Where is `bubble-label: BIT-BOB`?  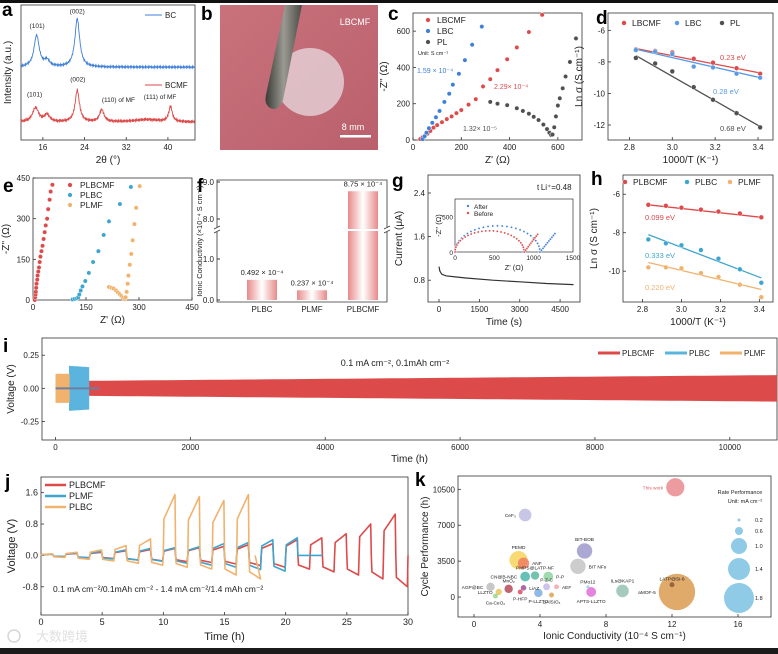 bubble-label: BIT-BOB is located at coordinates (584, 540).